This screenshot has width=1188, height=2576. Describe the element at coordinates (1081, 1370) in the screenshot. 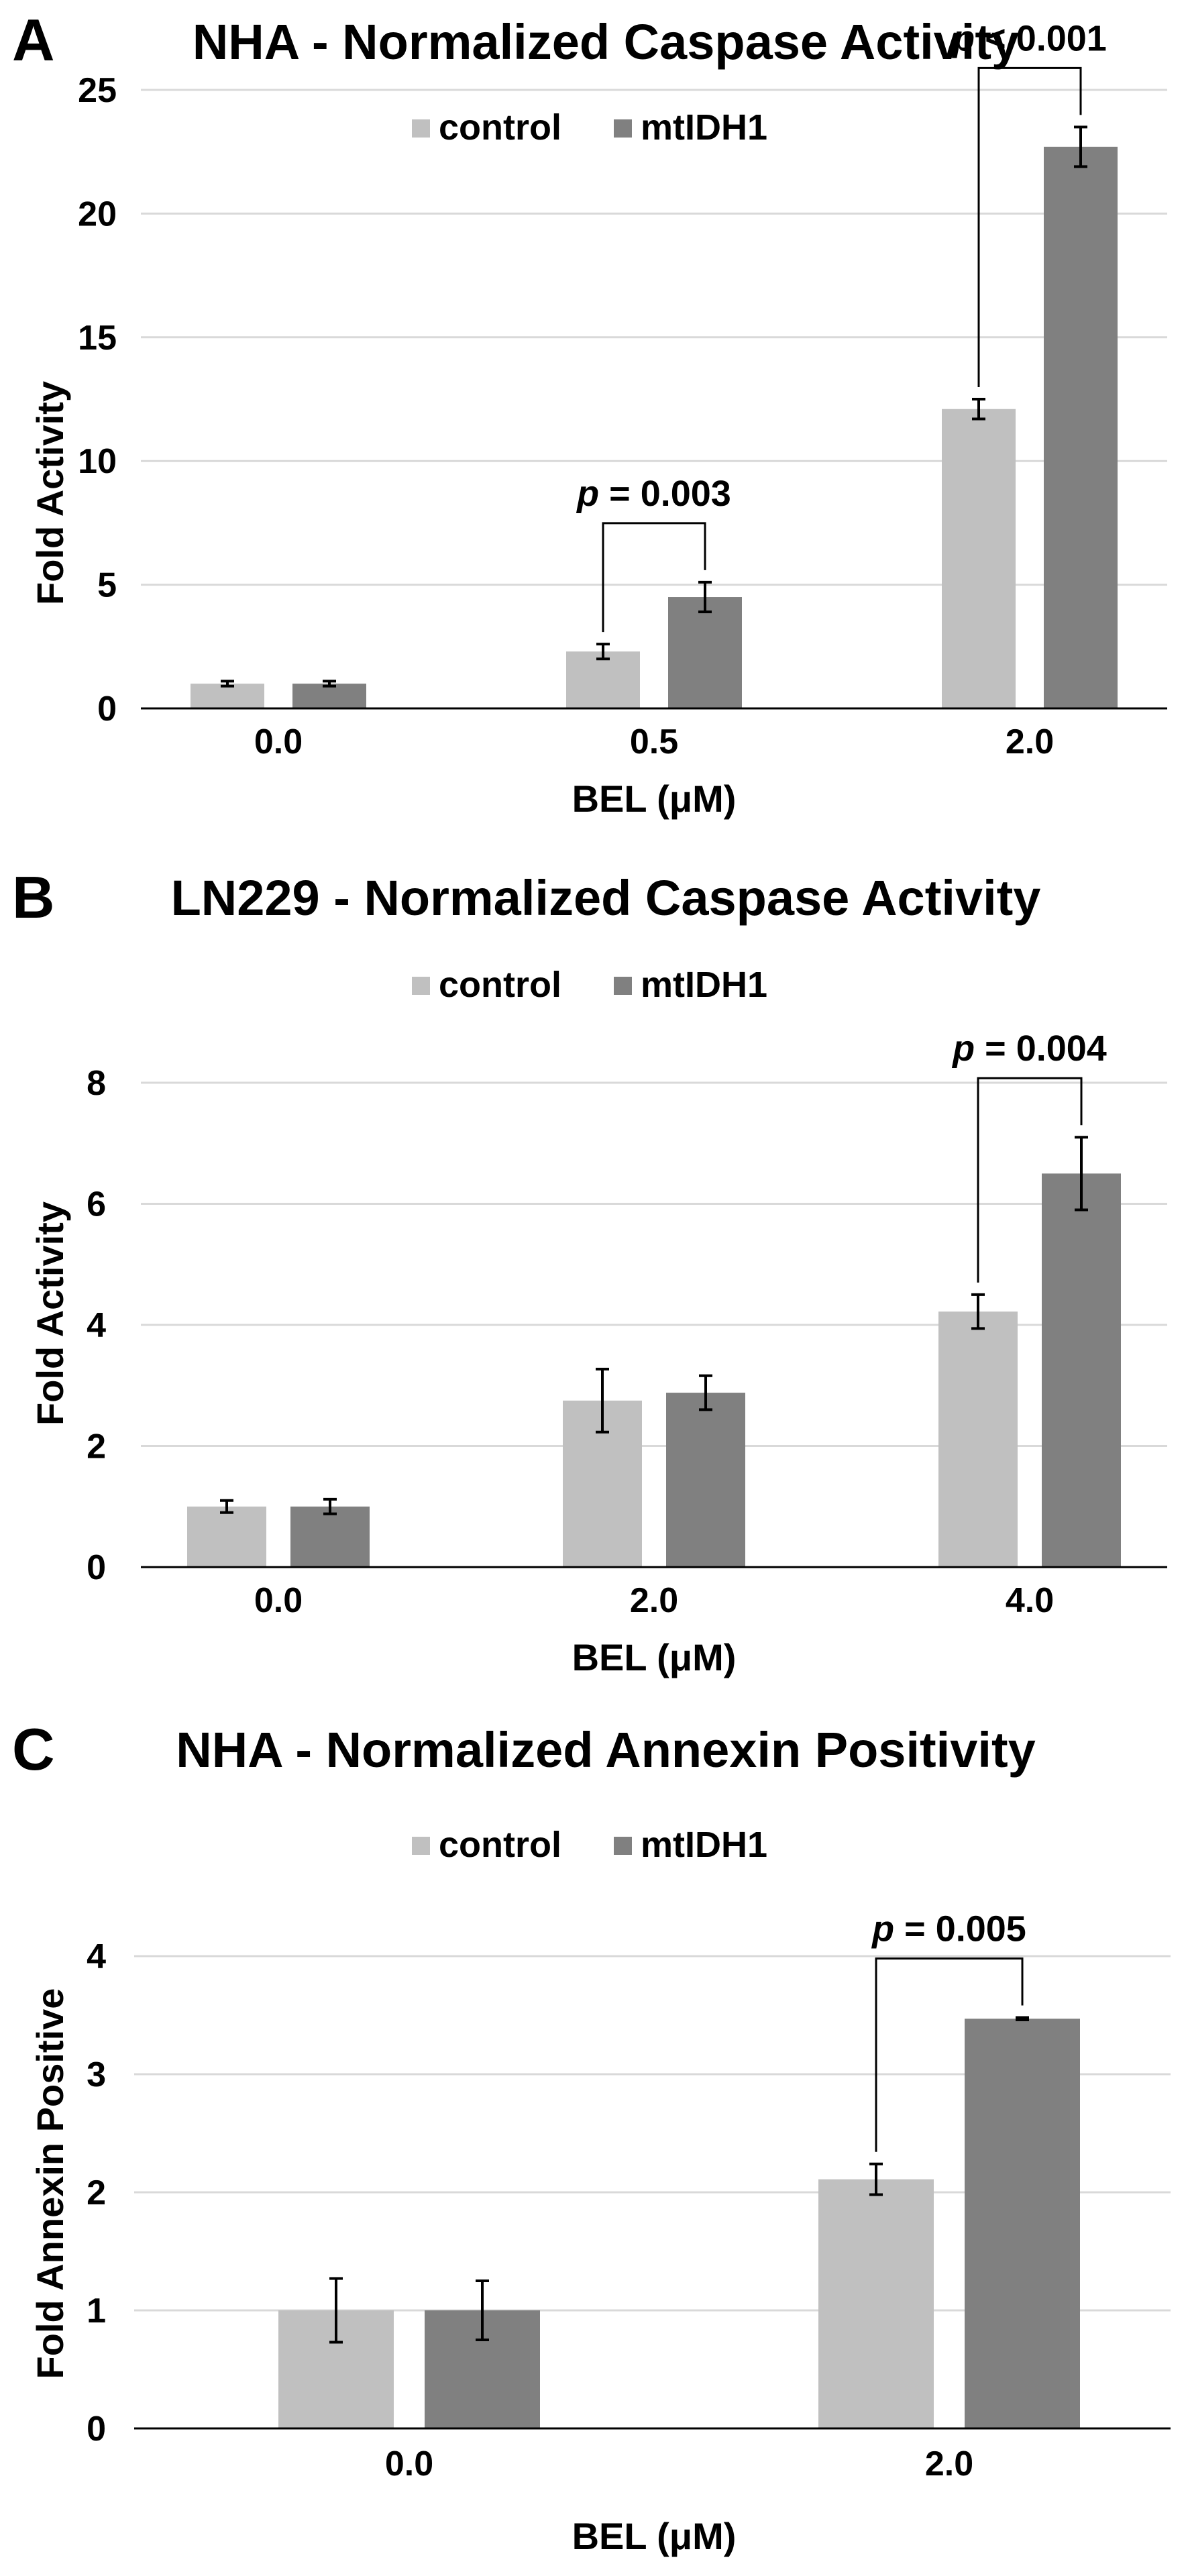

I see `bar-mtidh1-4.0` at that location.